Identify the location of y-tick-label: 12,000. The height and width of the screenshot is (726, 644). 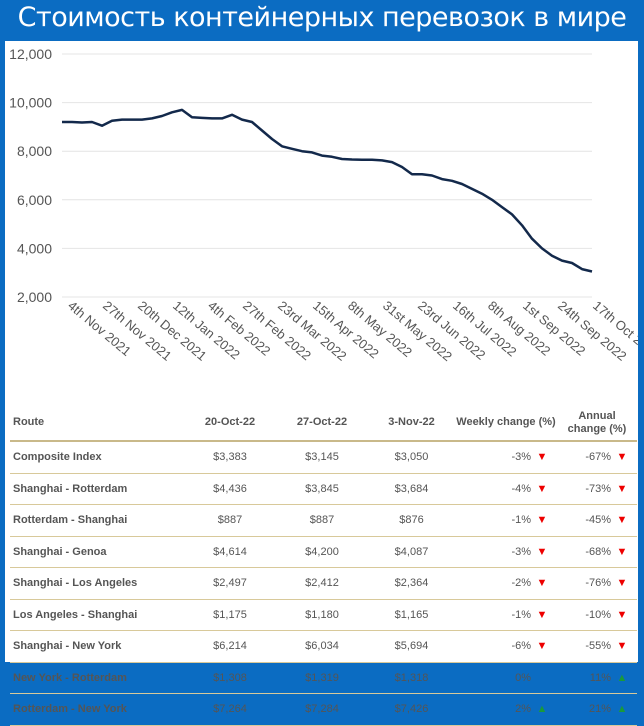
(30, 54).